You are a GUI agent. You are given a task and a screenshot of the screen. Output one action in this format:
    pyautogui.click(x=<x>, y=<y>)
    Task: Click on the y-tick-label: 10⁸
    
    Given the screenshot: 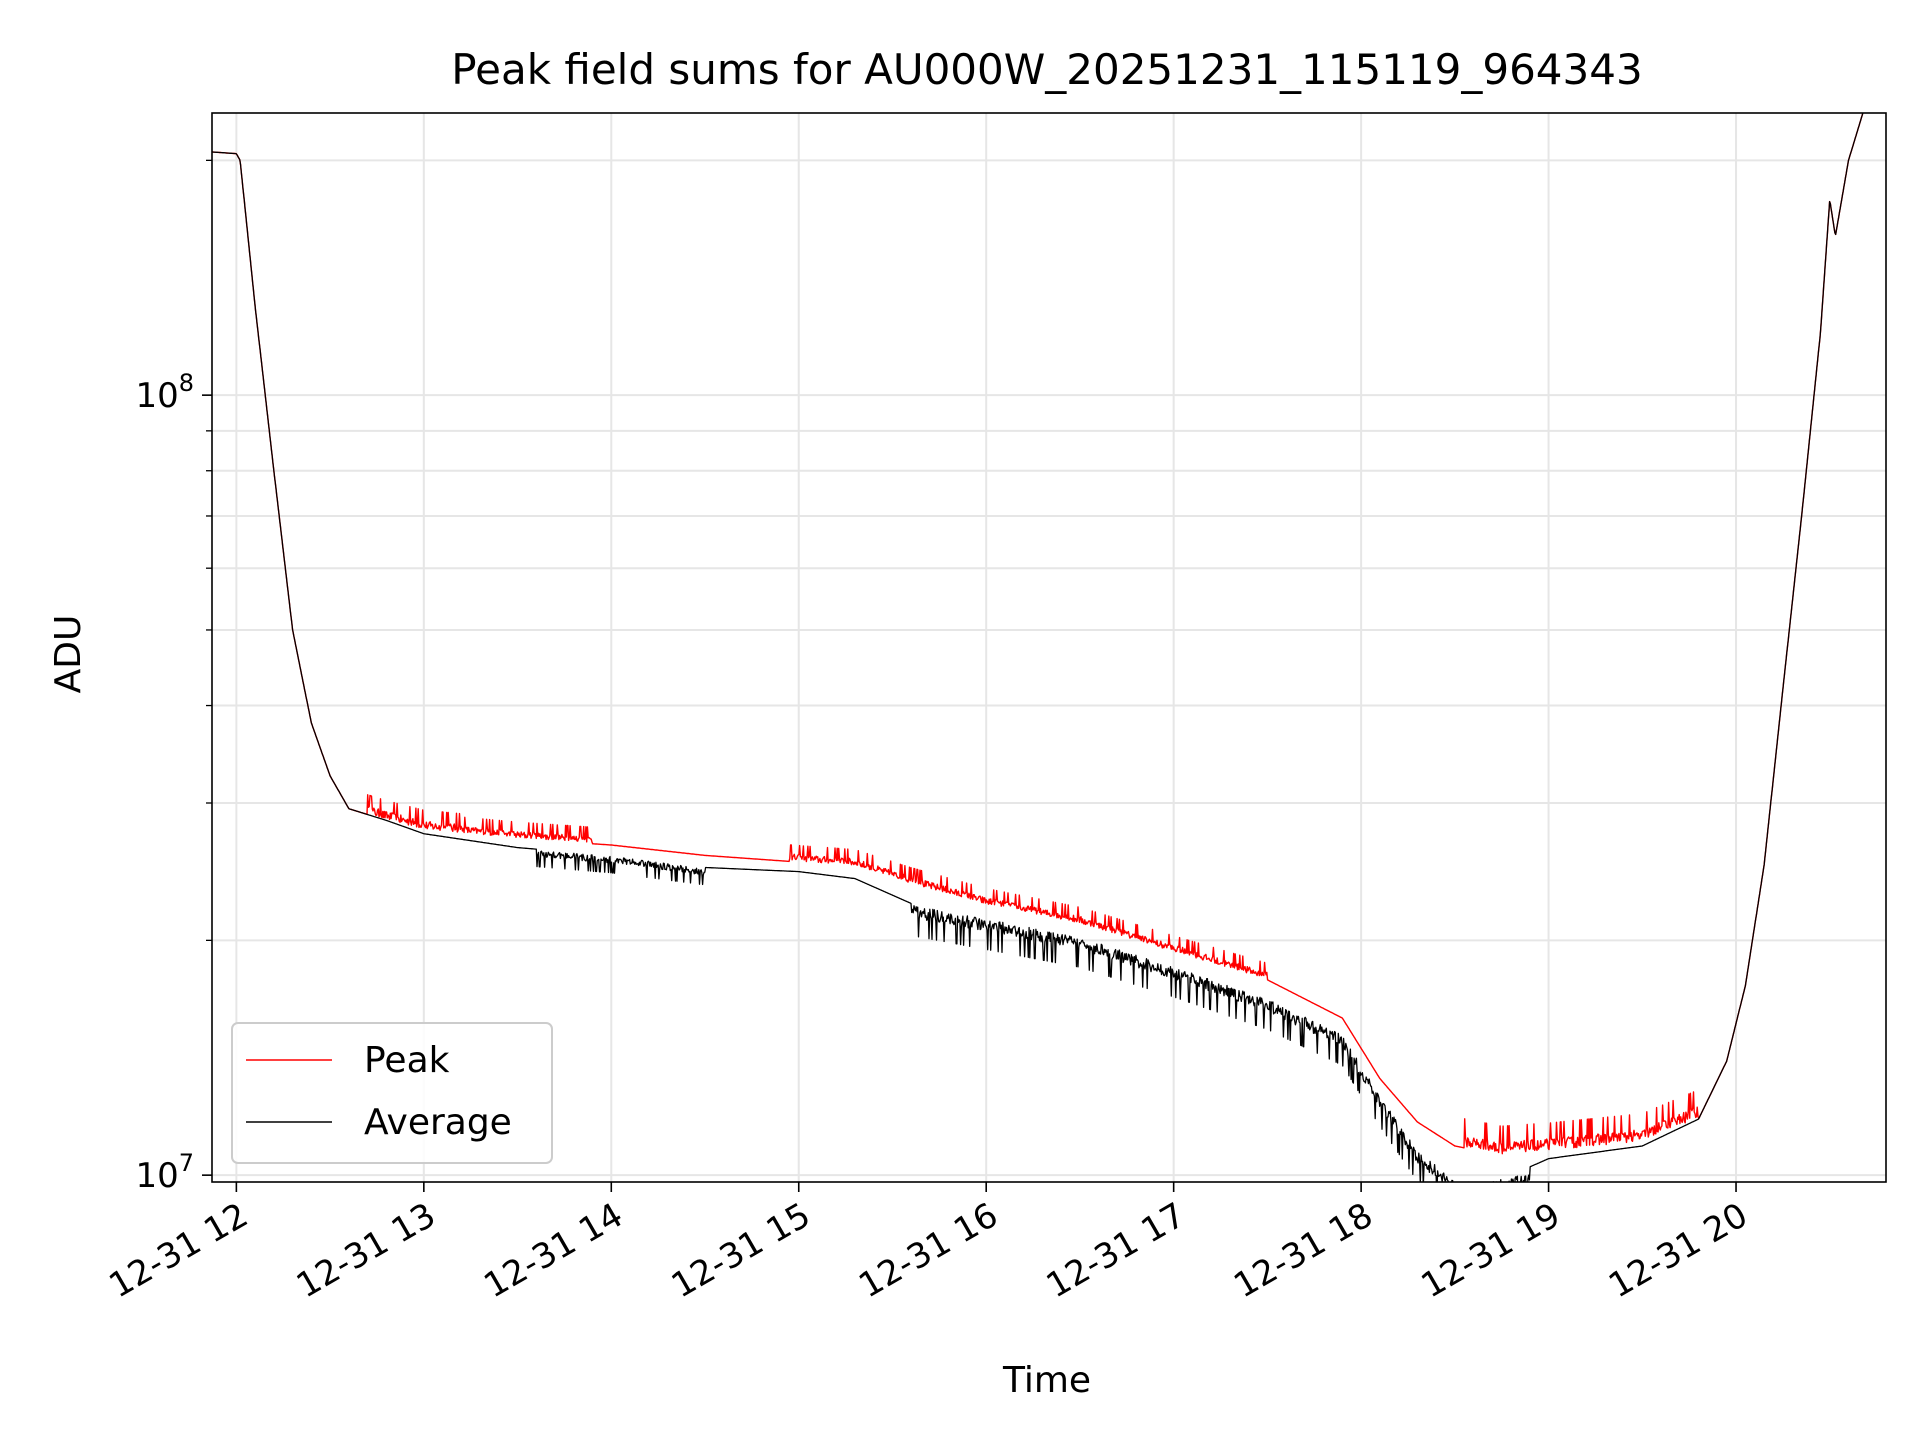 What is the action you would take?
    pyautogui.click(x=164, y=392)
    